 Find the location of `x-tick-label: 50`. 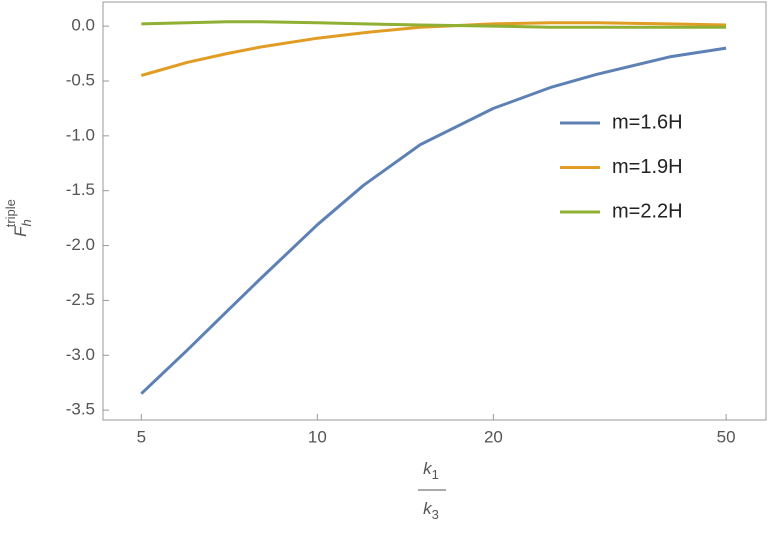

x-tick-label: 50 is located at coordinates (726, 436).